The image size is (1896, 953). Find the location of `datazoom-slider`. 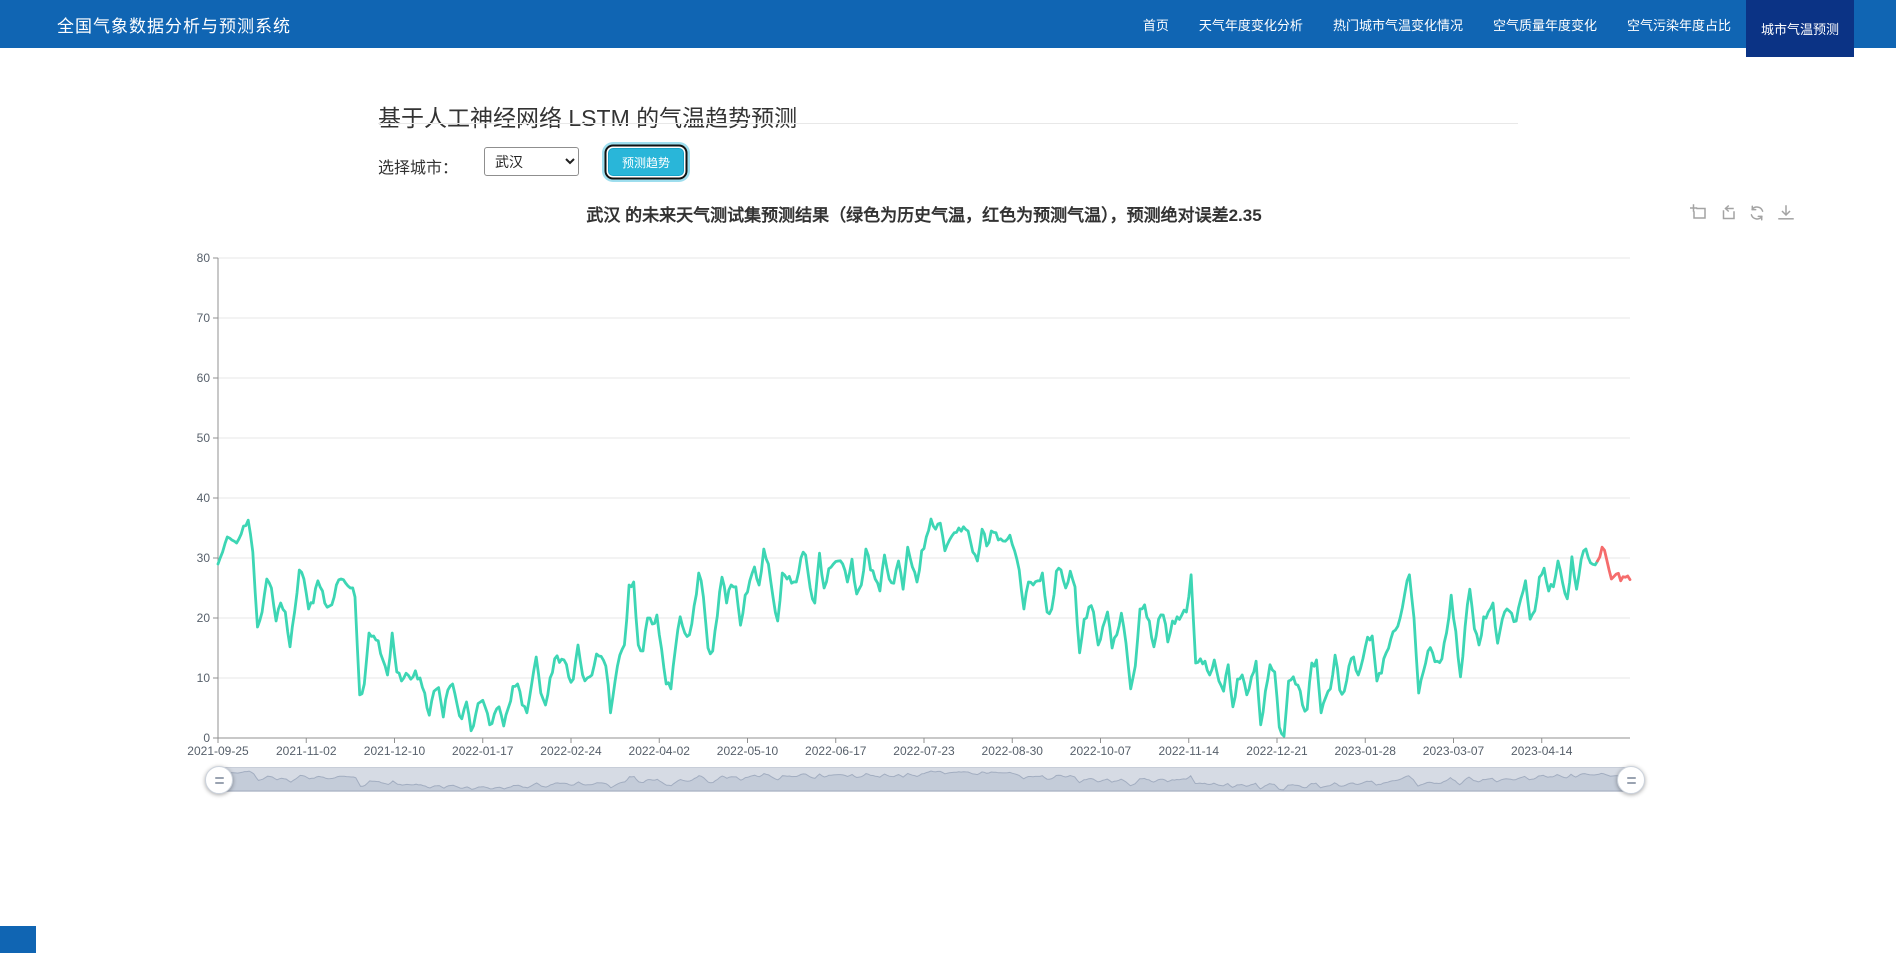

datazoom-slider is located at coordinates (924, 779).